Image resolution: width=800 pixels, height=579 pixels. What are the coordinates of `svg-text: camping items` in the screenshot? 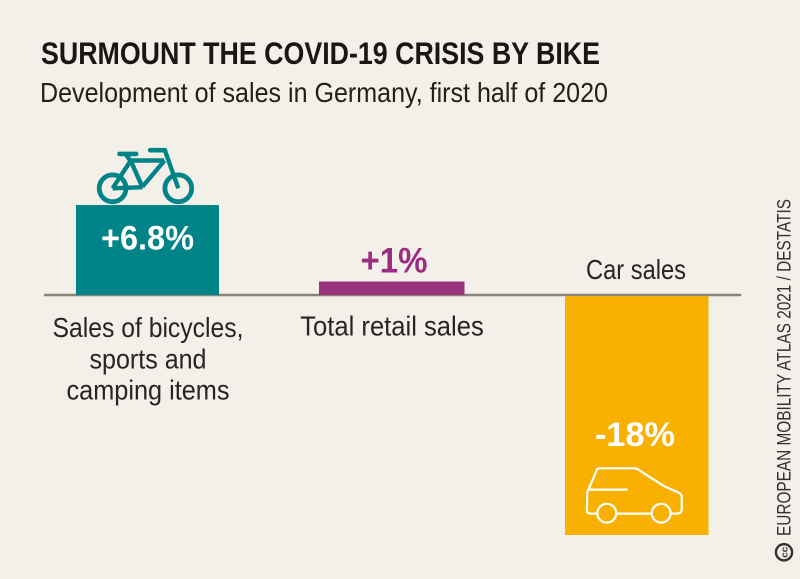 It's located at (148, 390).